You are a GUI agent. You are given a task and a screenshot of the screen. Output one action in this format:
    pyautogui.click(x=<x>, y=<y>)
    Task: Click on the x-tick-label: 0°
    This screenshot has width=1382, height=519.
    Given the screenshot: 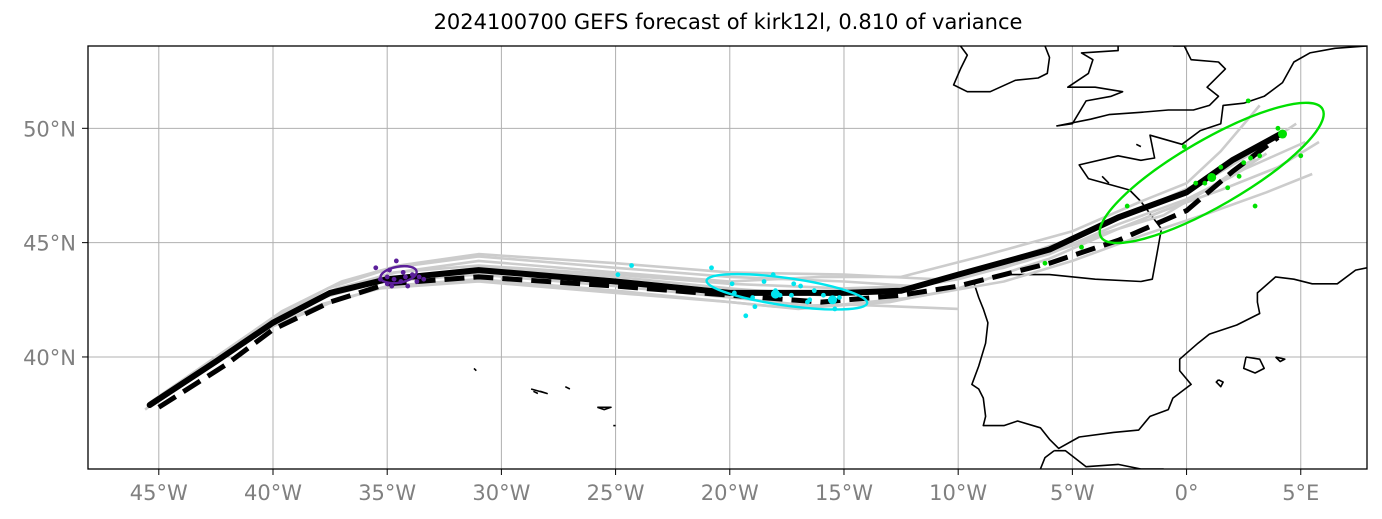 What is the action you would take?
    pyautogui.click(x=1187, y=493)
    